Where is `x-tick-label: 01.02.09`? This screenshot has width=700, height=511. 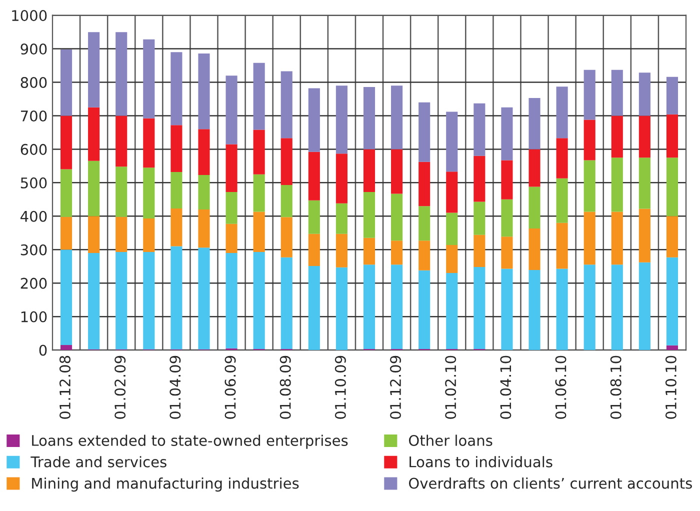
x-tick-label: 01.02.09 is located at coordinates (120, 387).